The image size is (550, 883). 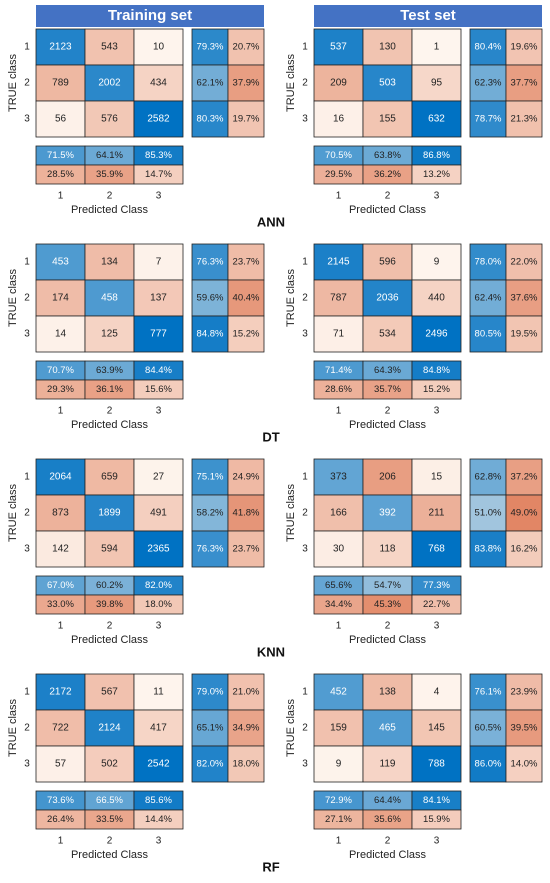 What do you see at coordinates (305, 334) in the screenshot?
I see `dt-test-row-tick: 3` at bounding box center [305, 334].